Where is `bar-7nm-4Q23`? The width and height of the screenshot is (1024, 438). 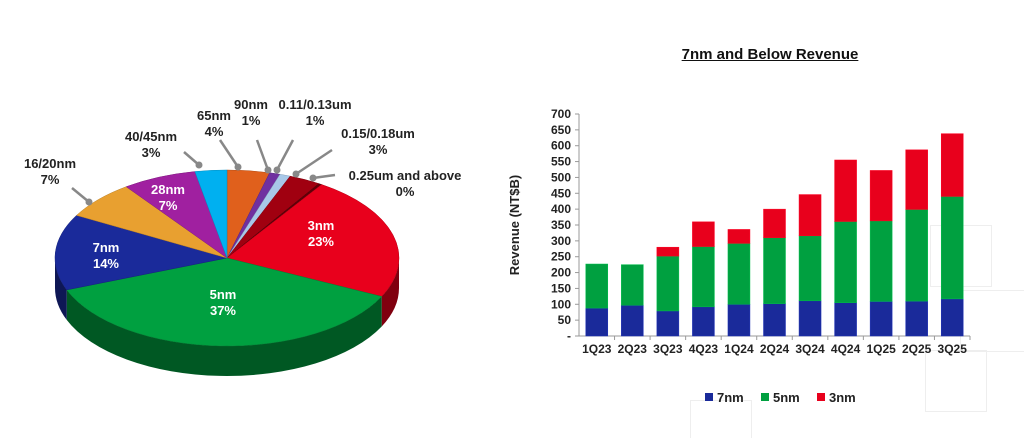
bar-7nm-4Q23 is located at coordinates (703, 321).